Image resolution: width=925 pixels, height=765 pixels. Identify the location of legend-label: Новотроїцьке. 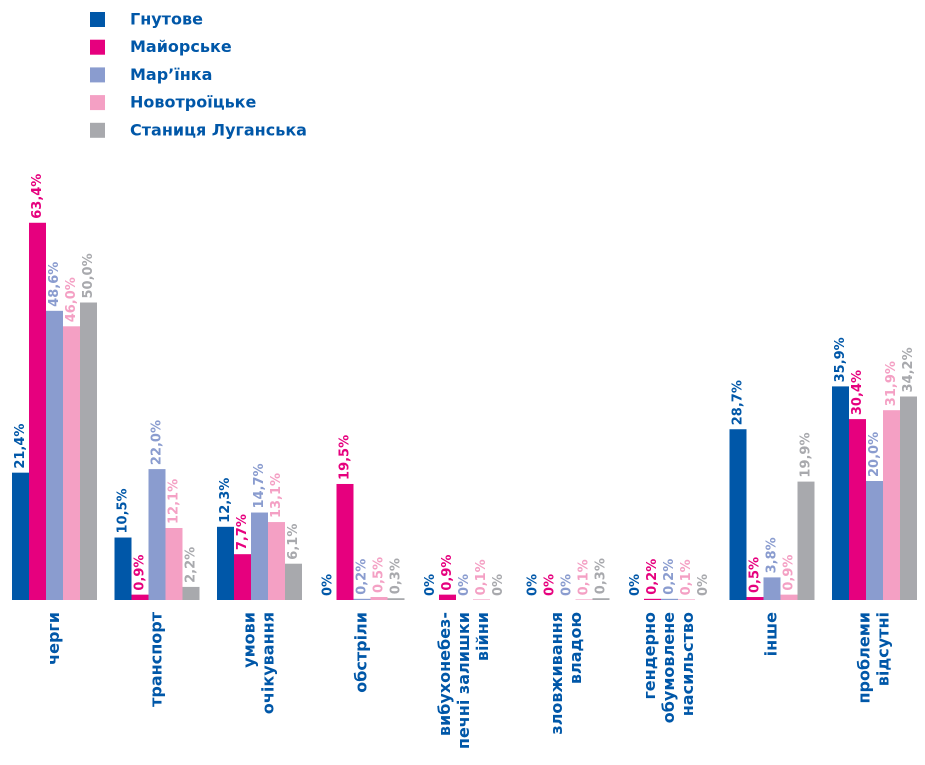
(193, 102).